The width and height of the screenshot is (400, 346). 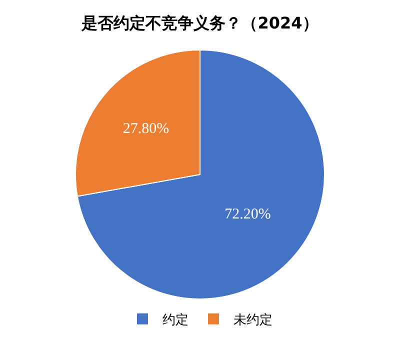 What do you see at coordinates (146, 129) in the screenshot?
I see `data-label: 27.80%` at bounding box center [146, 129].